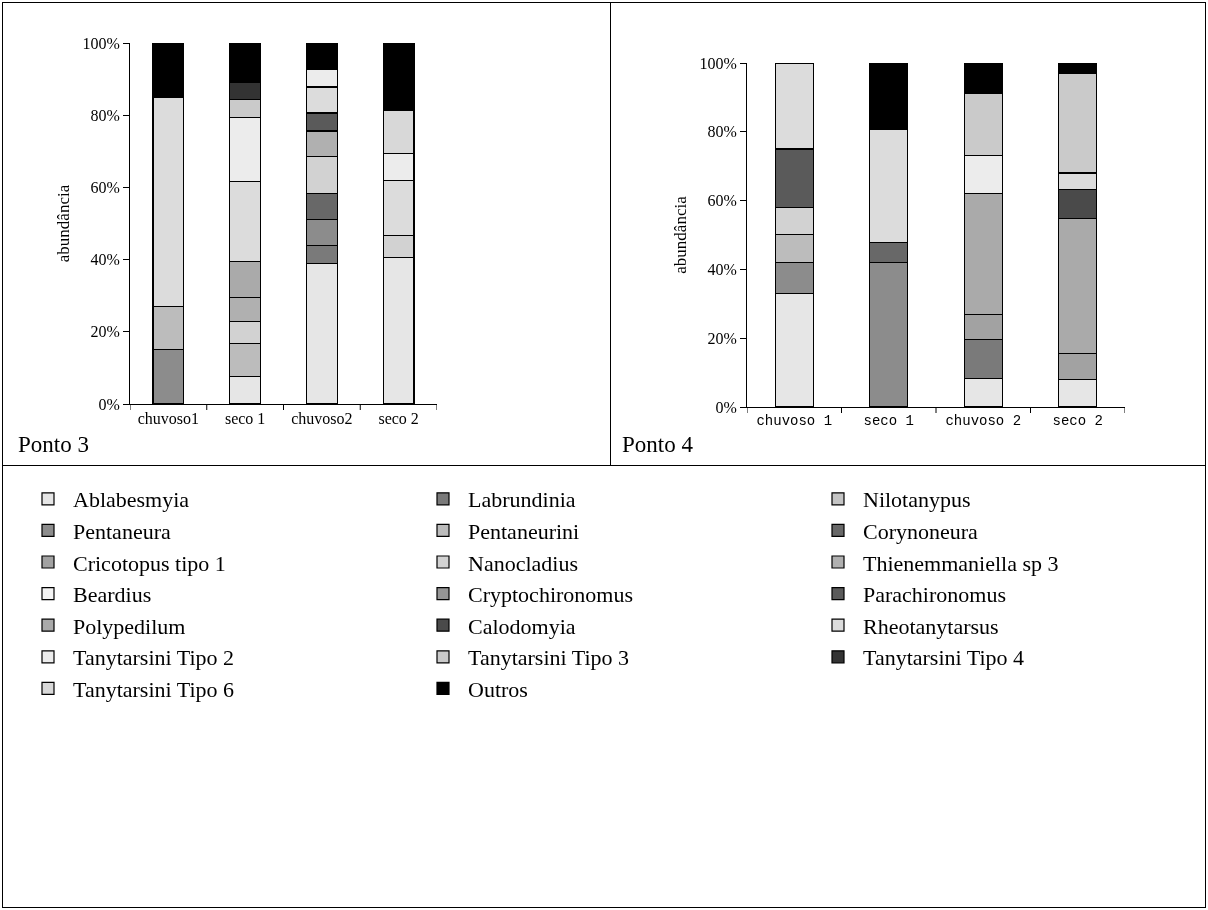 The height and width of the screenshot is (910, 1208). Describe the element at coordinates (131, 500) in the screenshot. I see `legend-label: Ablabesmyia` at that location.